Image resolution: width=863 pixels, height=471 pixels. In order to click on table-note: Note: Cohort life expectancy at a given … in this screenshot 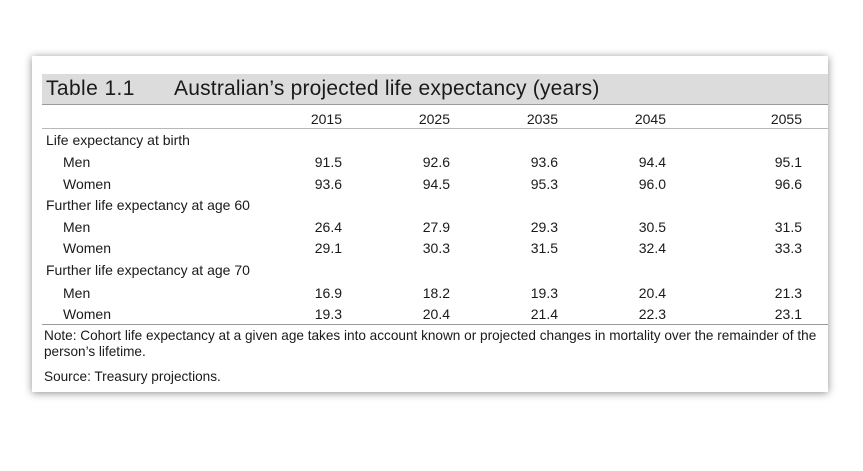, I will do `click(430, 343)`.